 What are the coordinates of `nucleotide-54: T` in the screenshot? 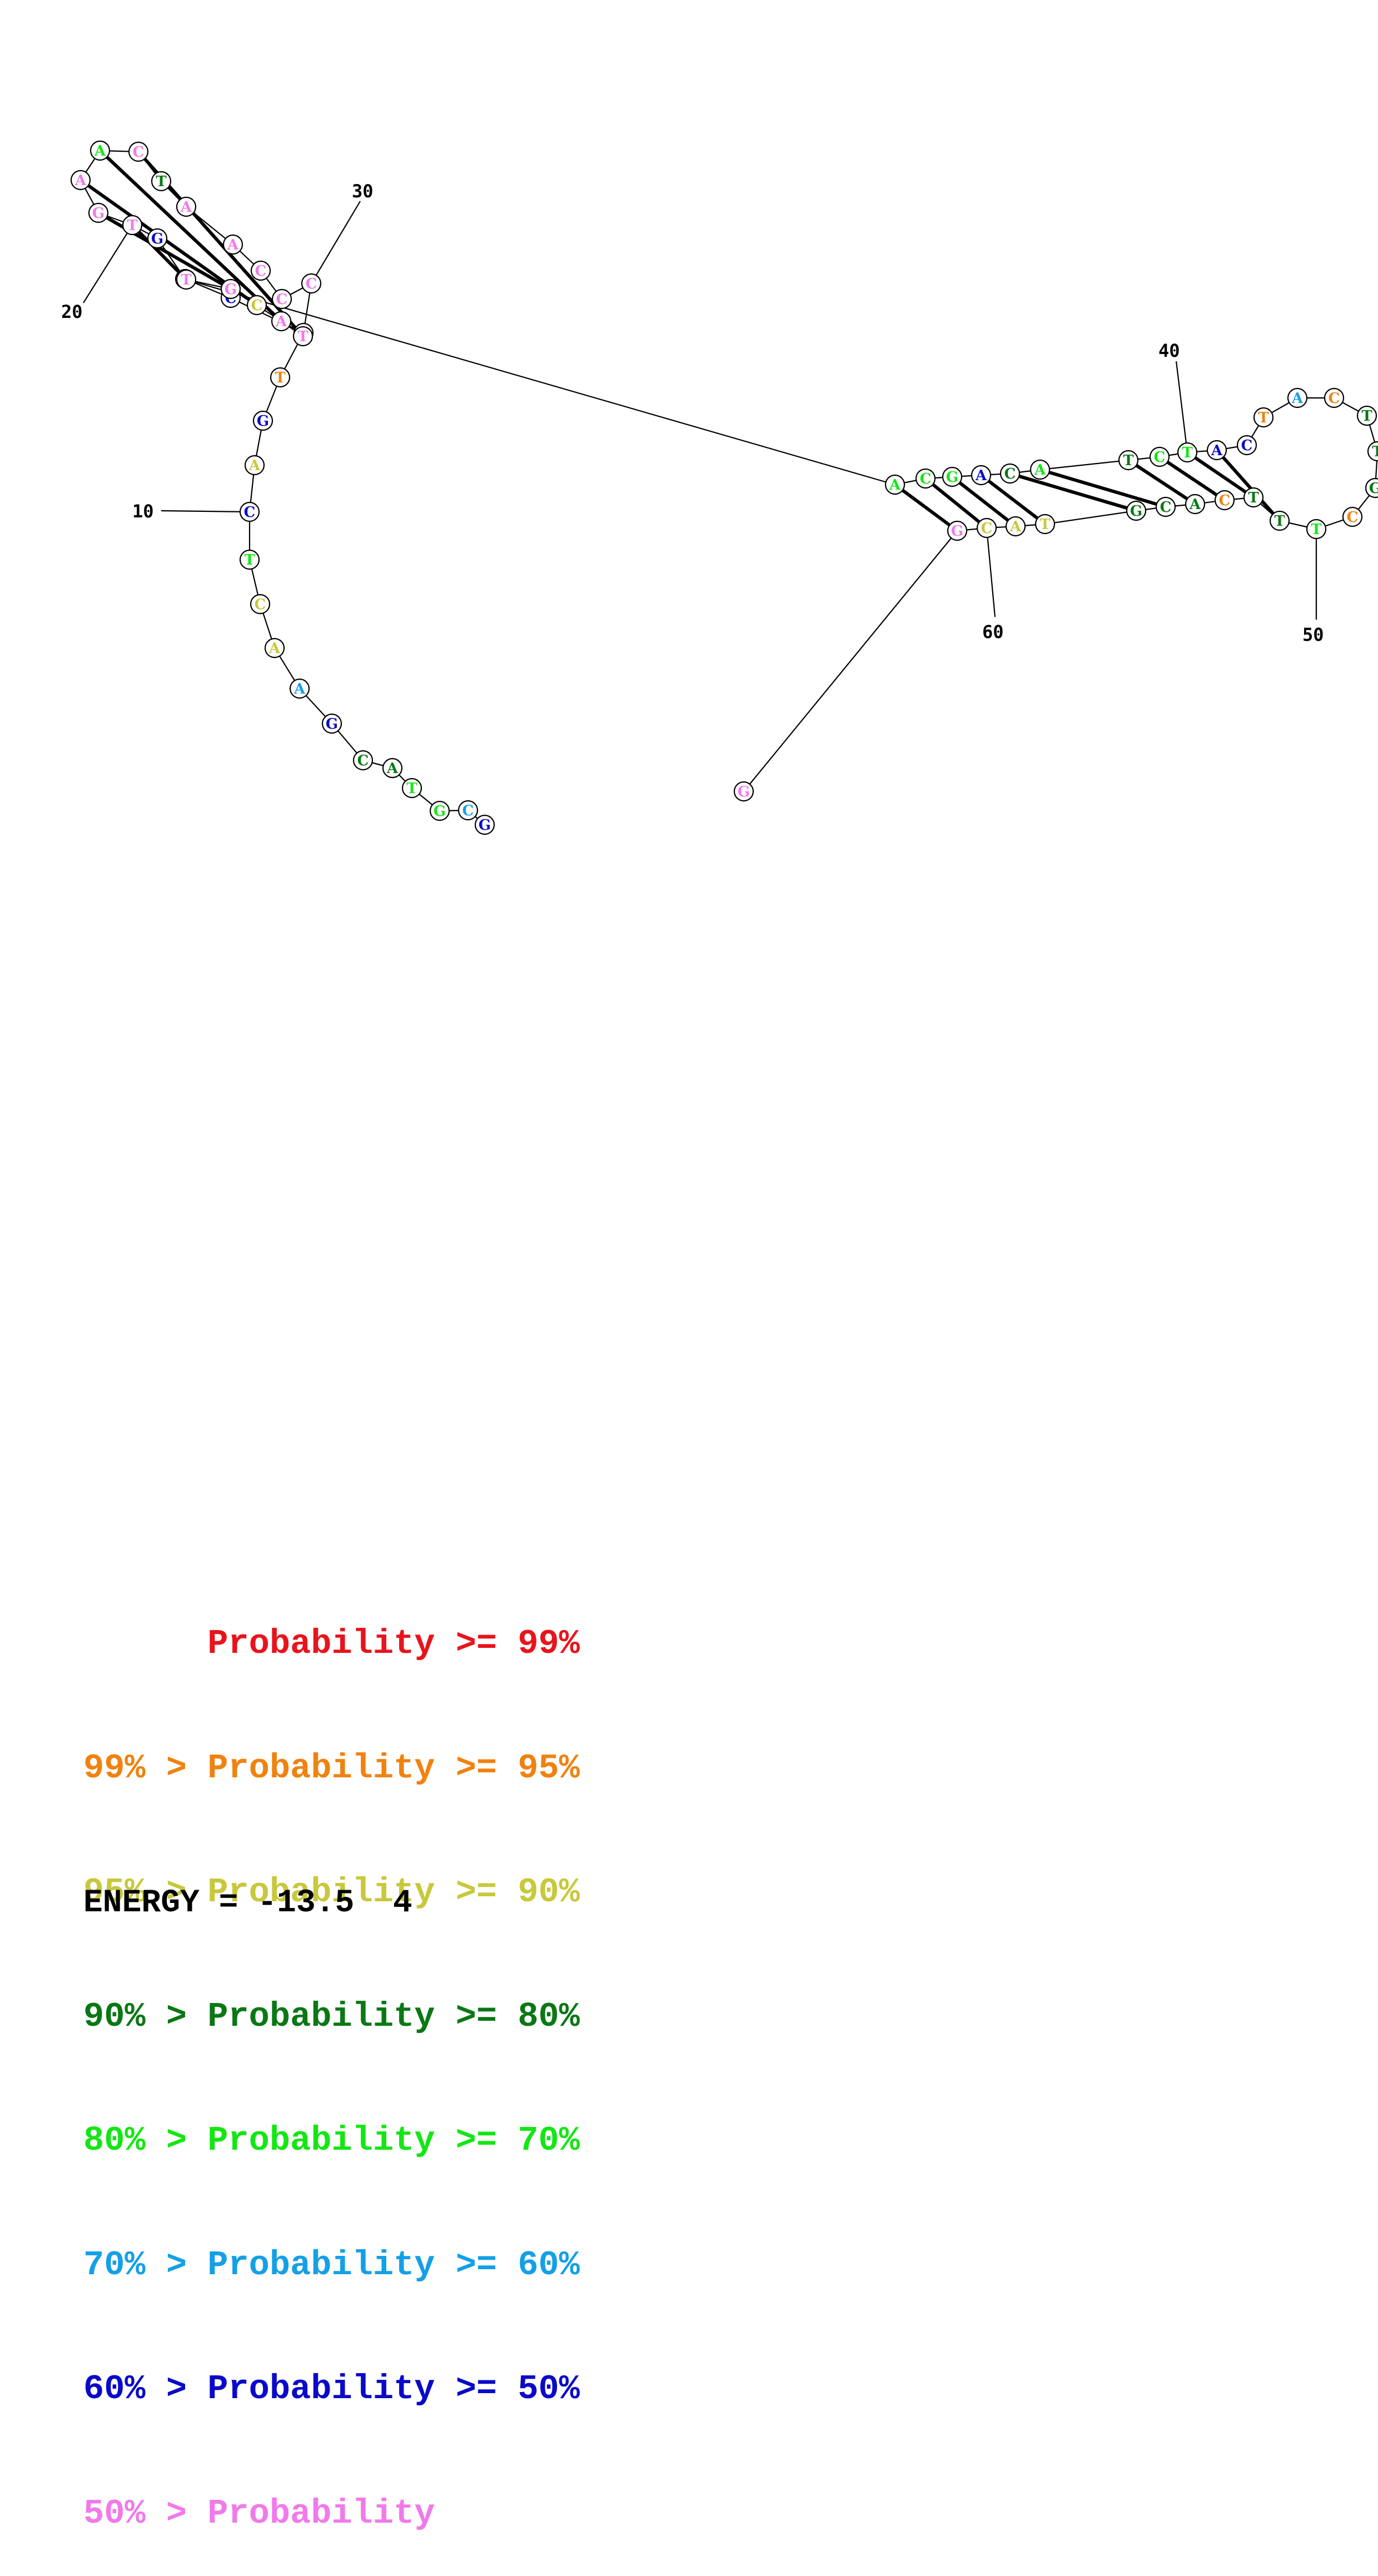 It's located at (1316, 529).